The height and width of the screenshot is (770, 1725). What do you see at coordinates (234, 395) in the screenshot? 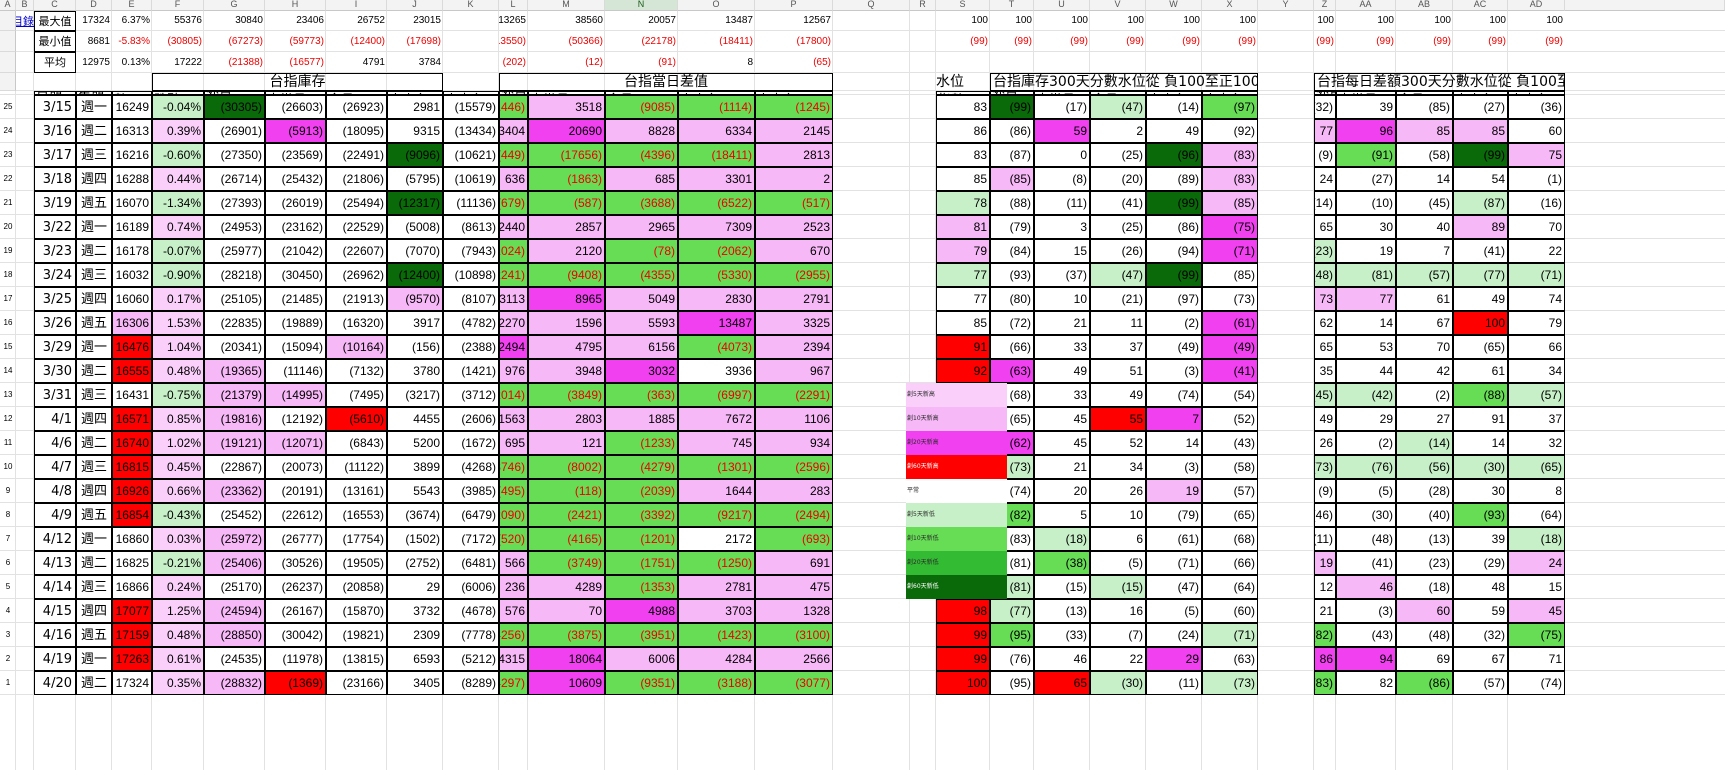
I see `inventory-cell: (21379)` at bounding box center [234, 395].